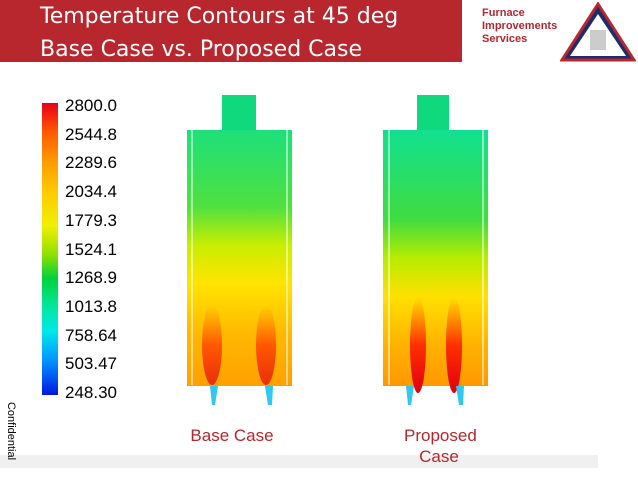 The width and height of the screenshot is (638, 478). I want to click on logo-line: Services, so click(505, 39).